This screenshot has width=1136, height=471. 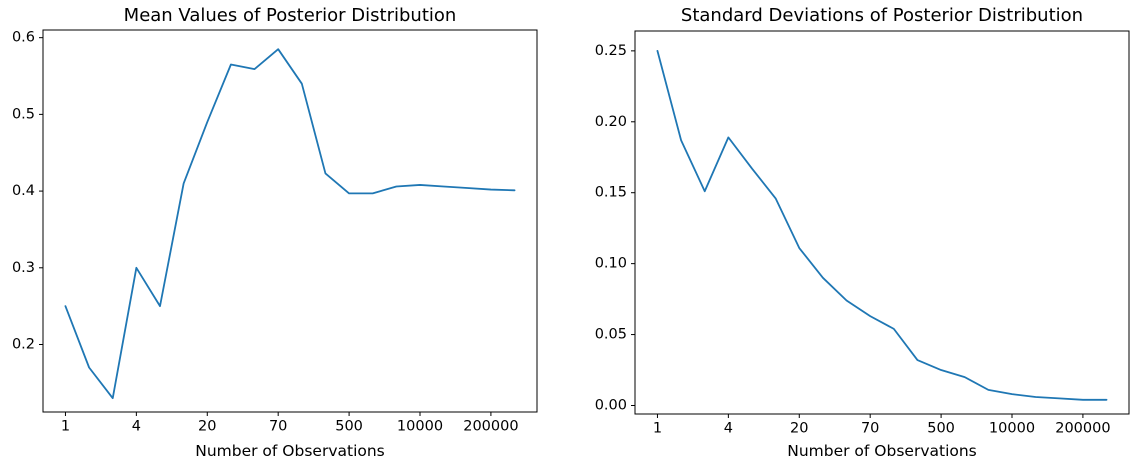 I want to click on left-chart-title: Mean Values of Posterior Distribution, so click(x=290, y=15).